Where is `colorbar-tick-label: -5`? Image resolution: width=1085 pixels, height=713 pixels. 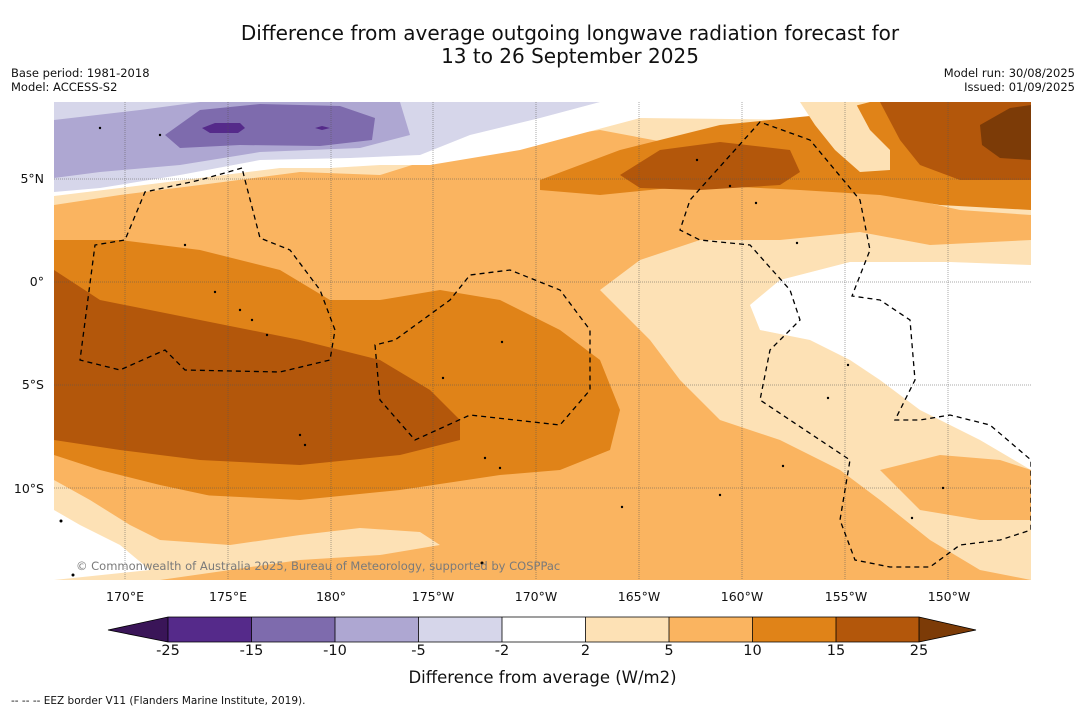
colorbar-tick-label: -5 is located at coordinates (418, 651).